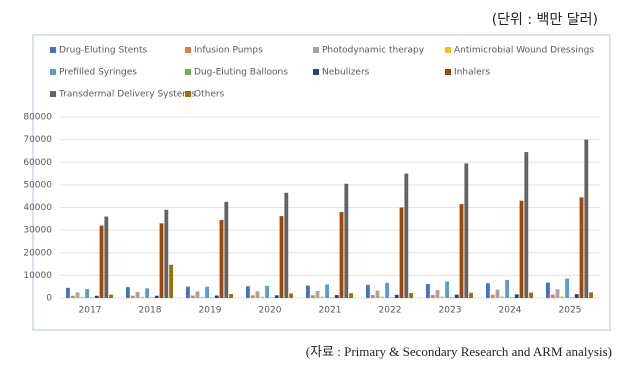  Describe the element at coordinates (241, 73) in the screenshot. I see `legend-label: Dug-Eluting Balloons` at that location.